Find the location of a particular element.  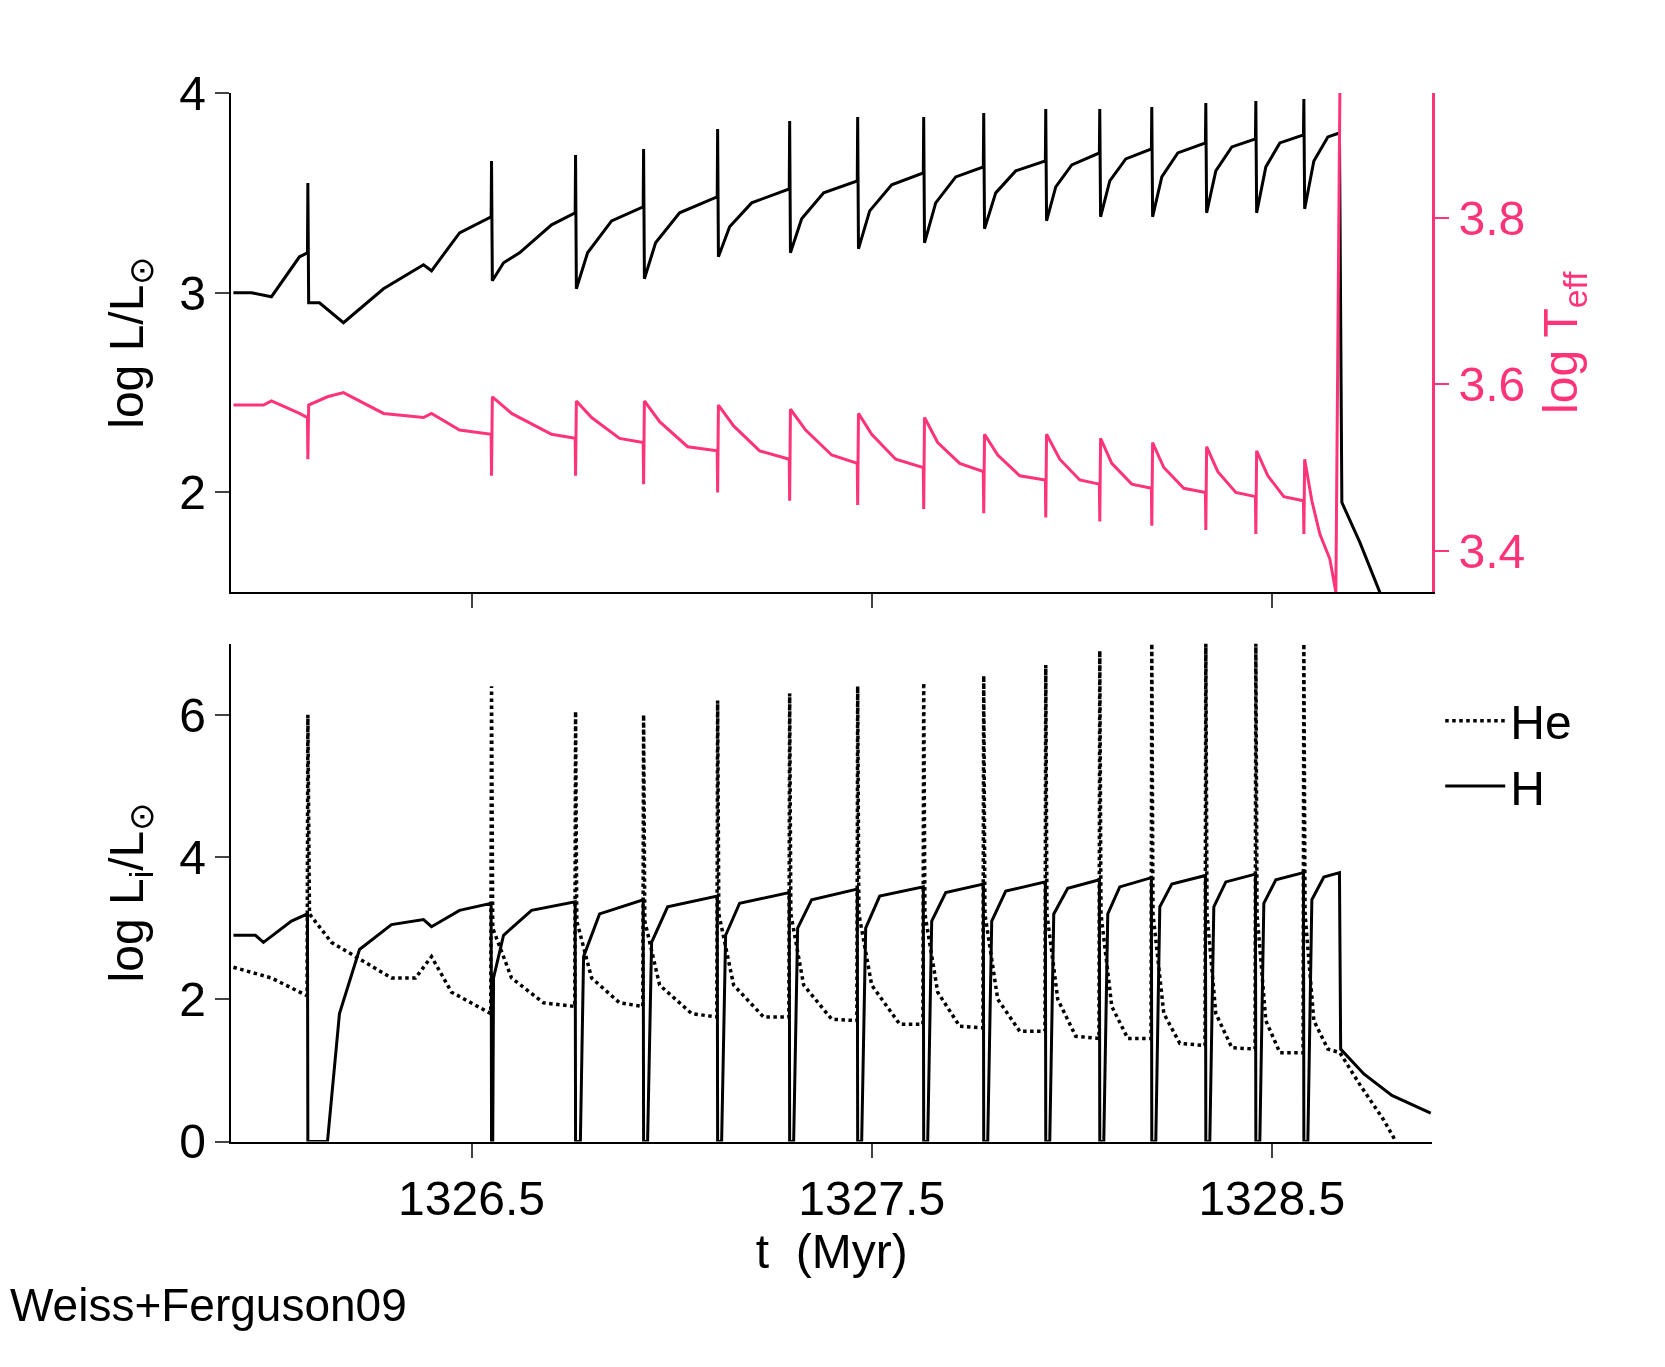

text: Weiss+Ferguson09 is located at coordinates (208, 1305).